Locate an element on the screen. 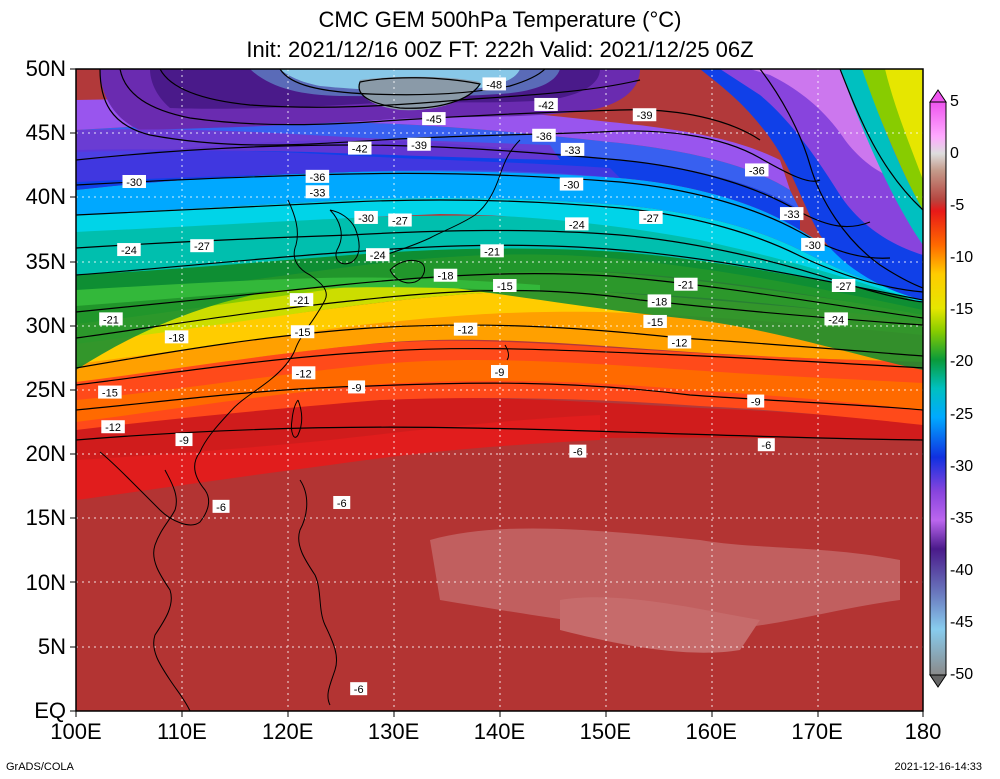 The height and width of the screenshot is (779, 1000). lon-tick-label: 110E is located at coordinates (182, 731).